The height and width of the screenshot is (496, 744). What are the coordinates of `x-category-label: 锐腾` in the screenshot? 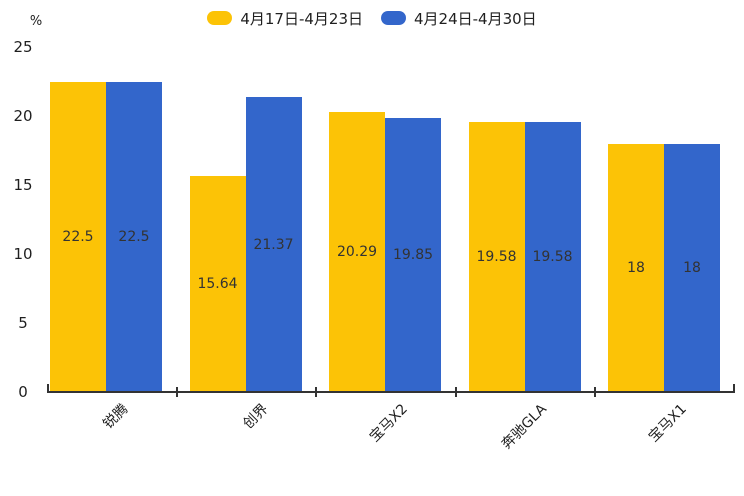 It's located at (116, 417).